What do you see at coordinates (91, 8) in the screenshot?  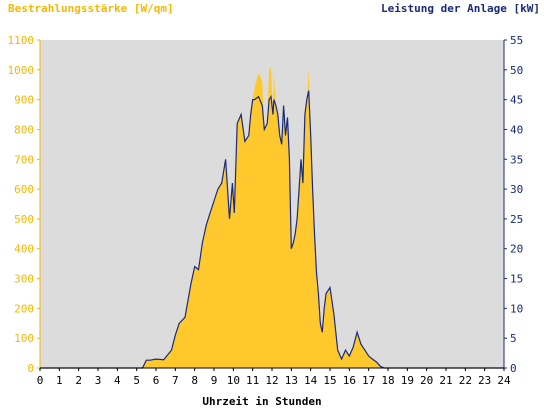 I see `title-left: Bestrahlungsstärke [W/qm]` at bounding box center [91, 8].